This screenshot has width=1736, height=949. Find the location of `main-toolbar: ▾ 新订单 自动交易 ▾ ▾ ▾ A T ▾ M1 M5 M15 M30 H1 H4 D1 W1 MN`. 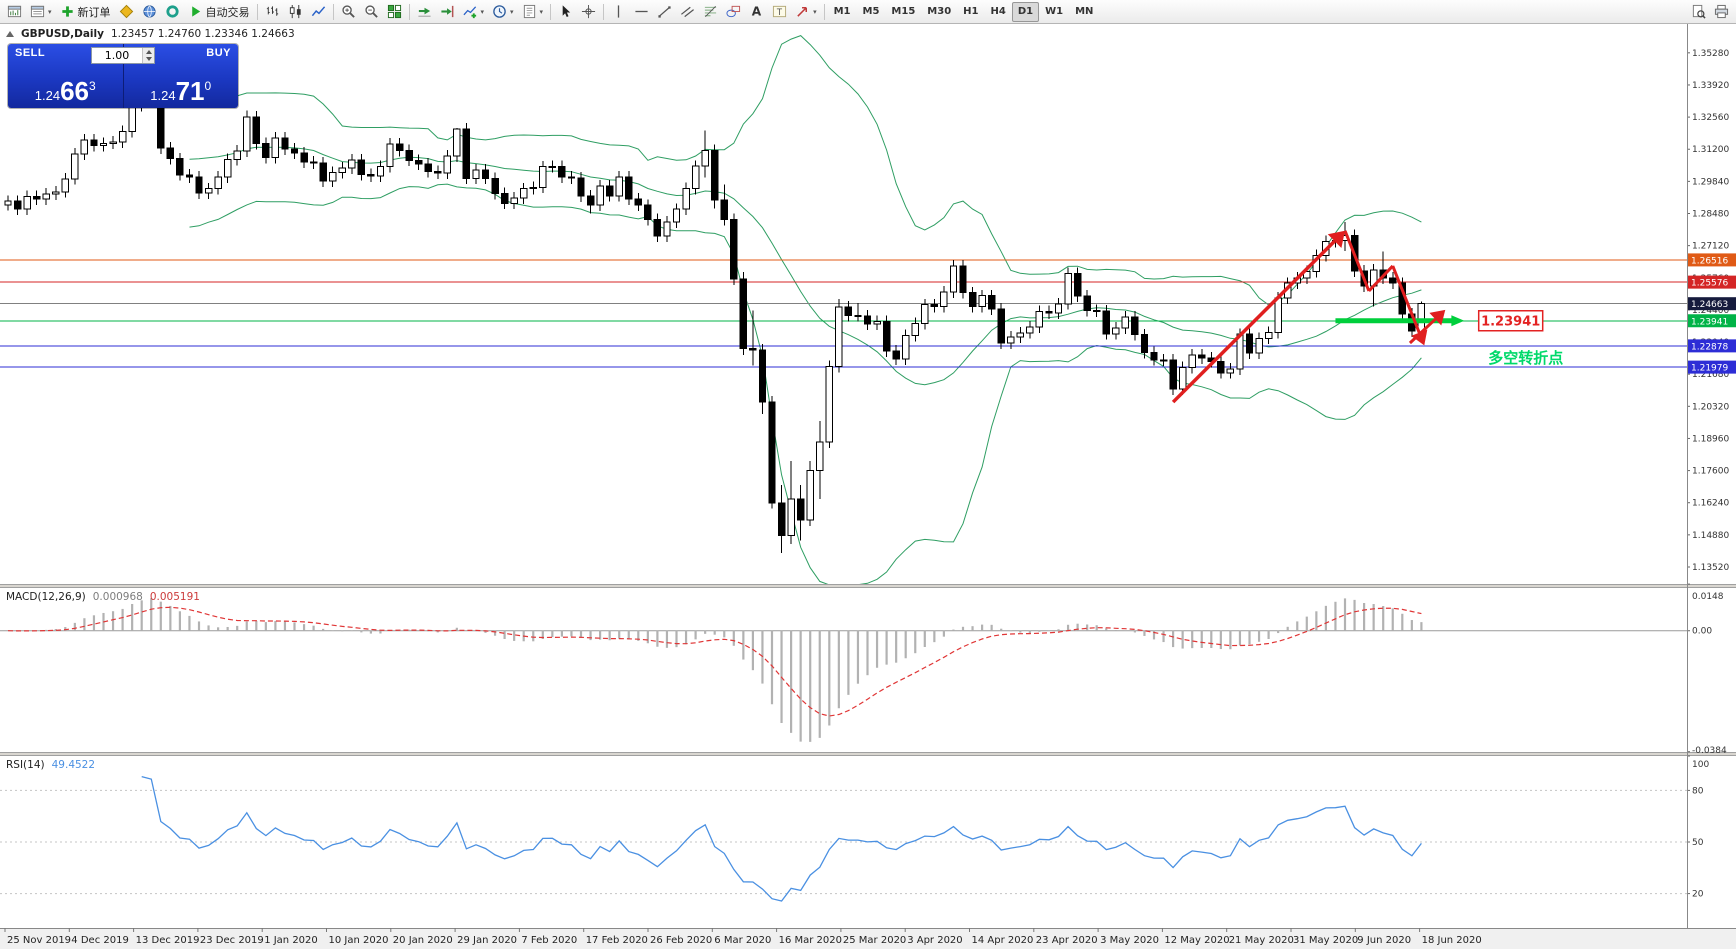

main-toolbar: ▾ 新订单 自动交易 ▾ ▾ ▾ A T ▾ M1 M5 M15 M30 H1 H4 D1 W1 MN is located at coordinates (868, 12).